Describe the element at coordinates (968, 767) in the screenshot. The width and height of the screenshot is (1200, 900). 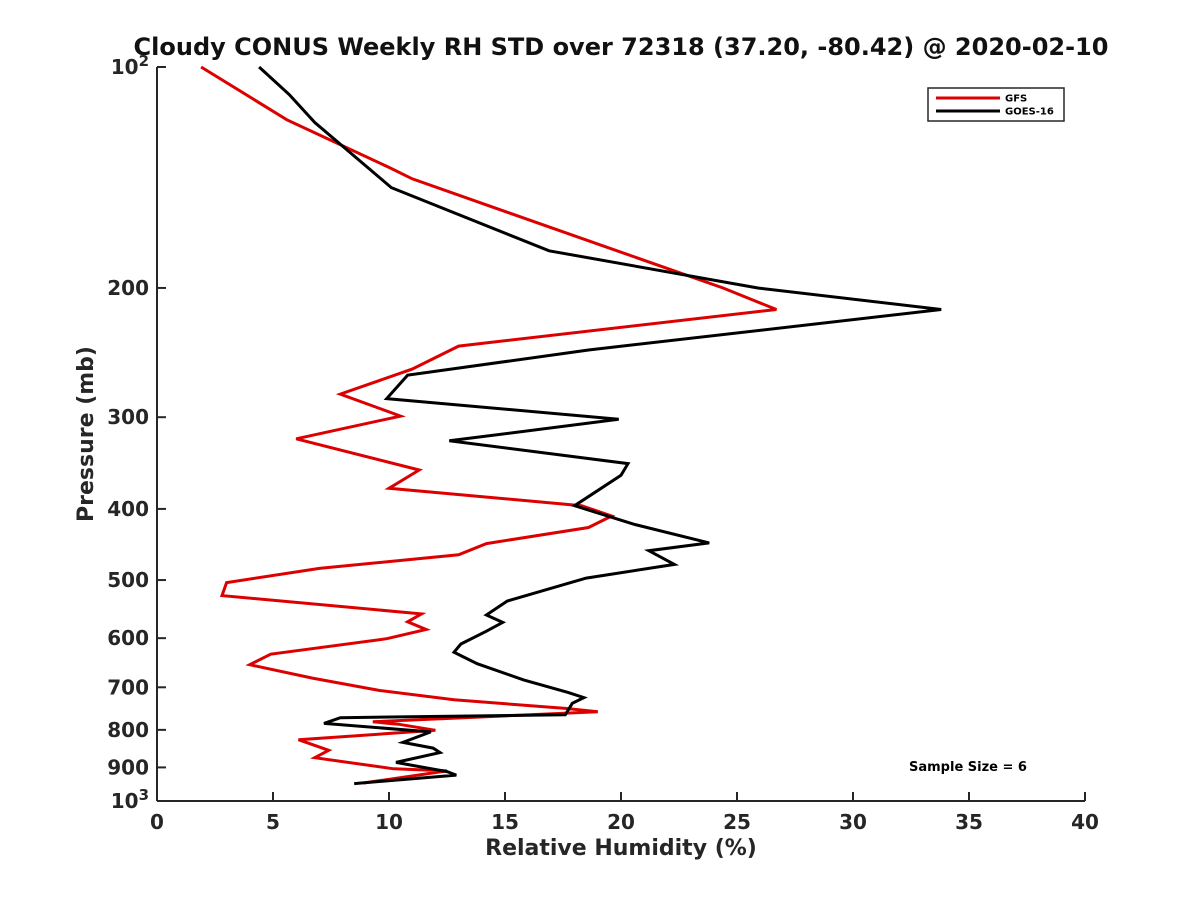
I see `sample-size-annotation: Sample Size = 6` at that location.